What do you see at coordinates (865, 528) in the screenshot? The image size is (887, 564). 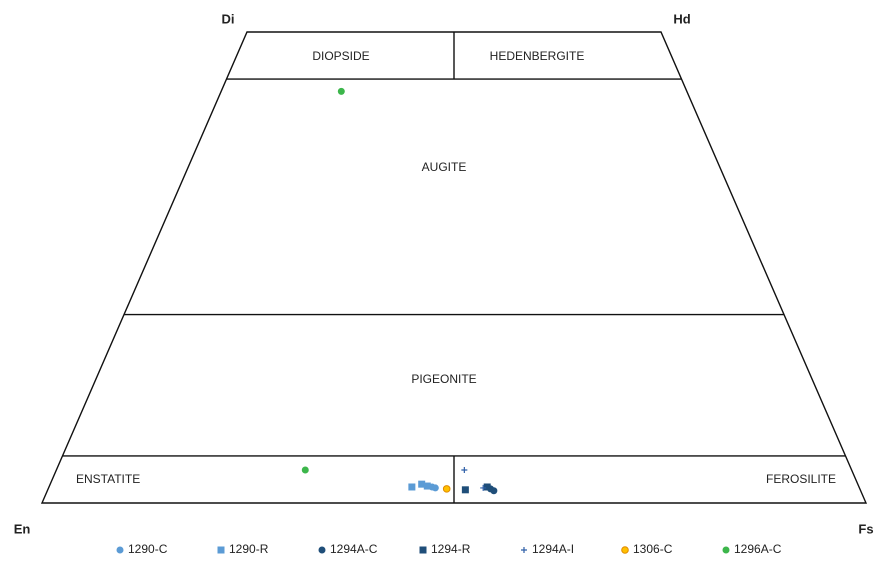 I see `corner-label: Fs` at bounding box center [865, 528].